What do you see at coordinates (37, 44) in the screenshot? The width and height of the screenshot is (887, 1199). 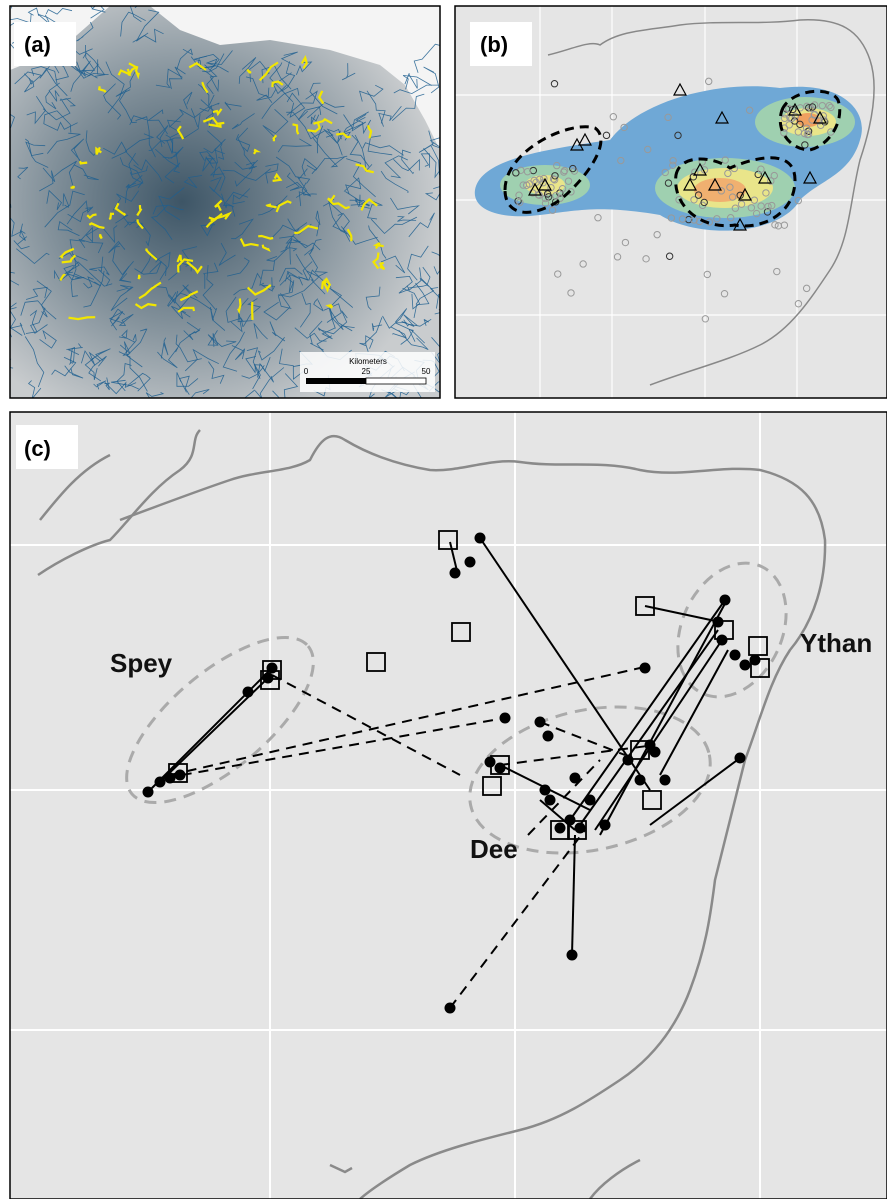 I see `panel-label: (a)` at bounding box center [37, 44].